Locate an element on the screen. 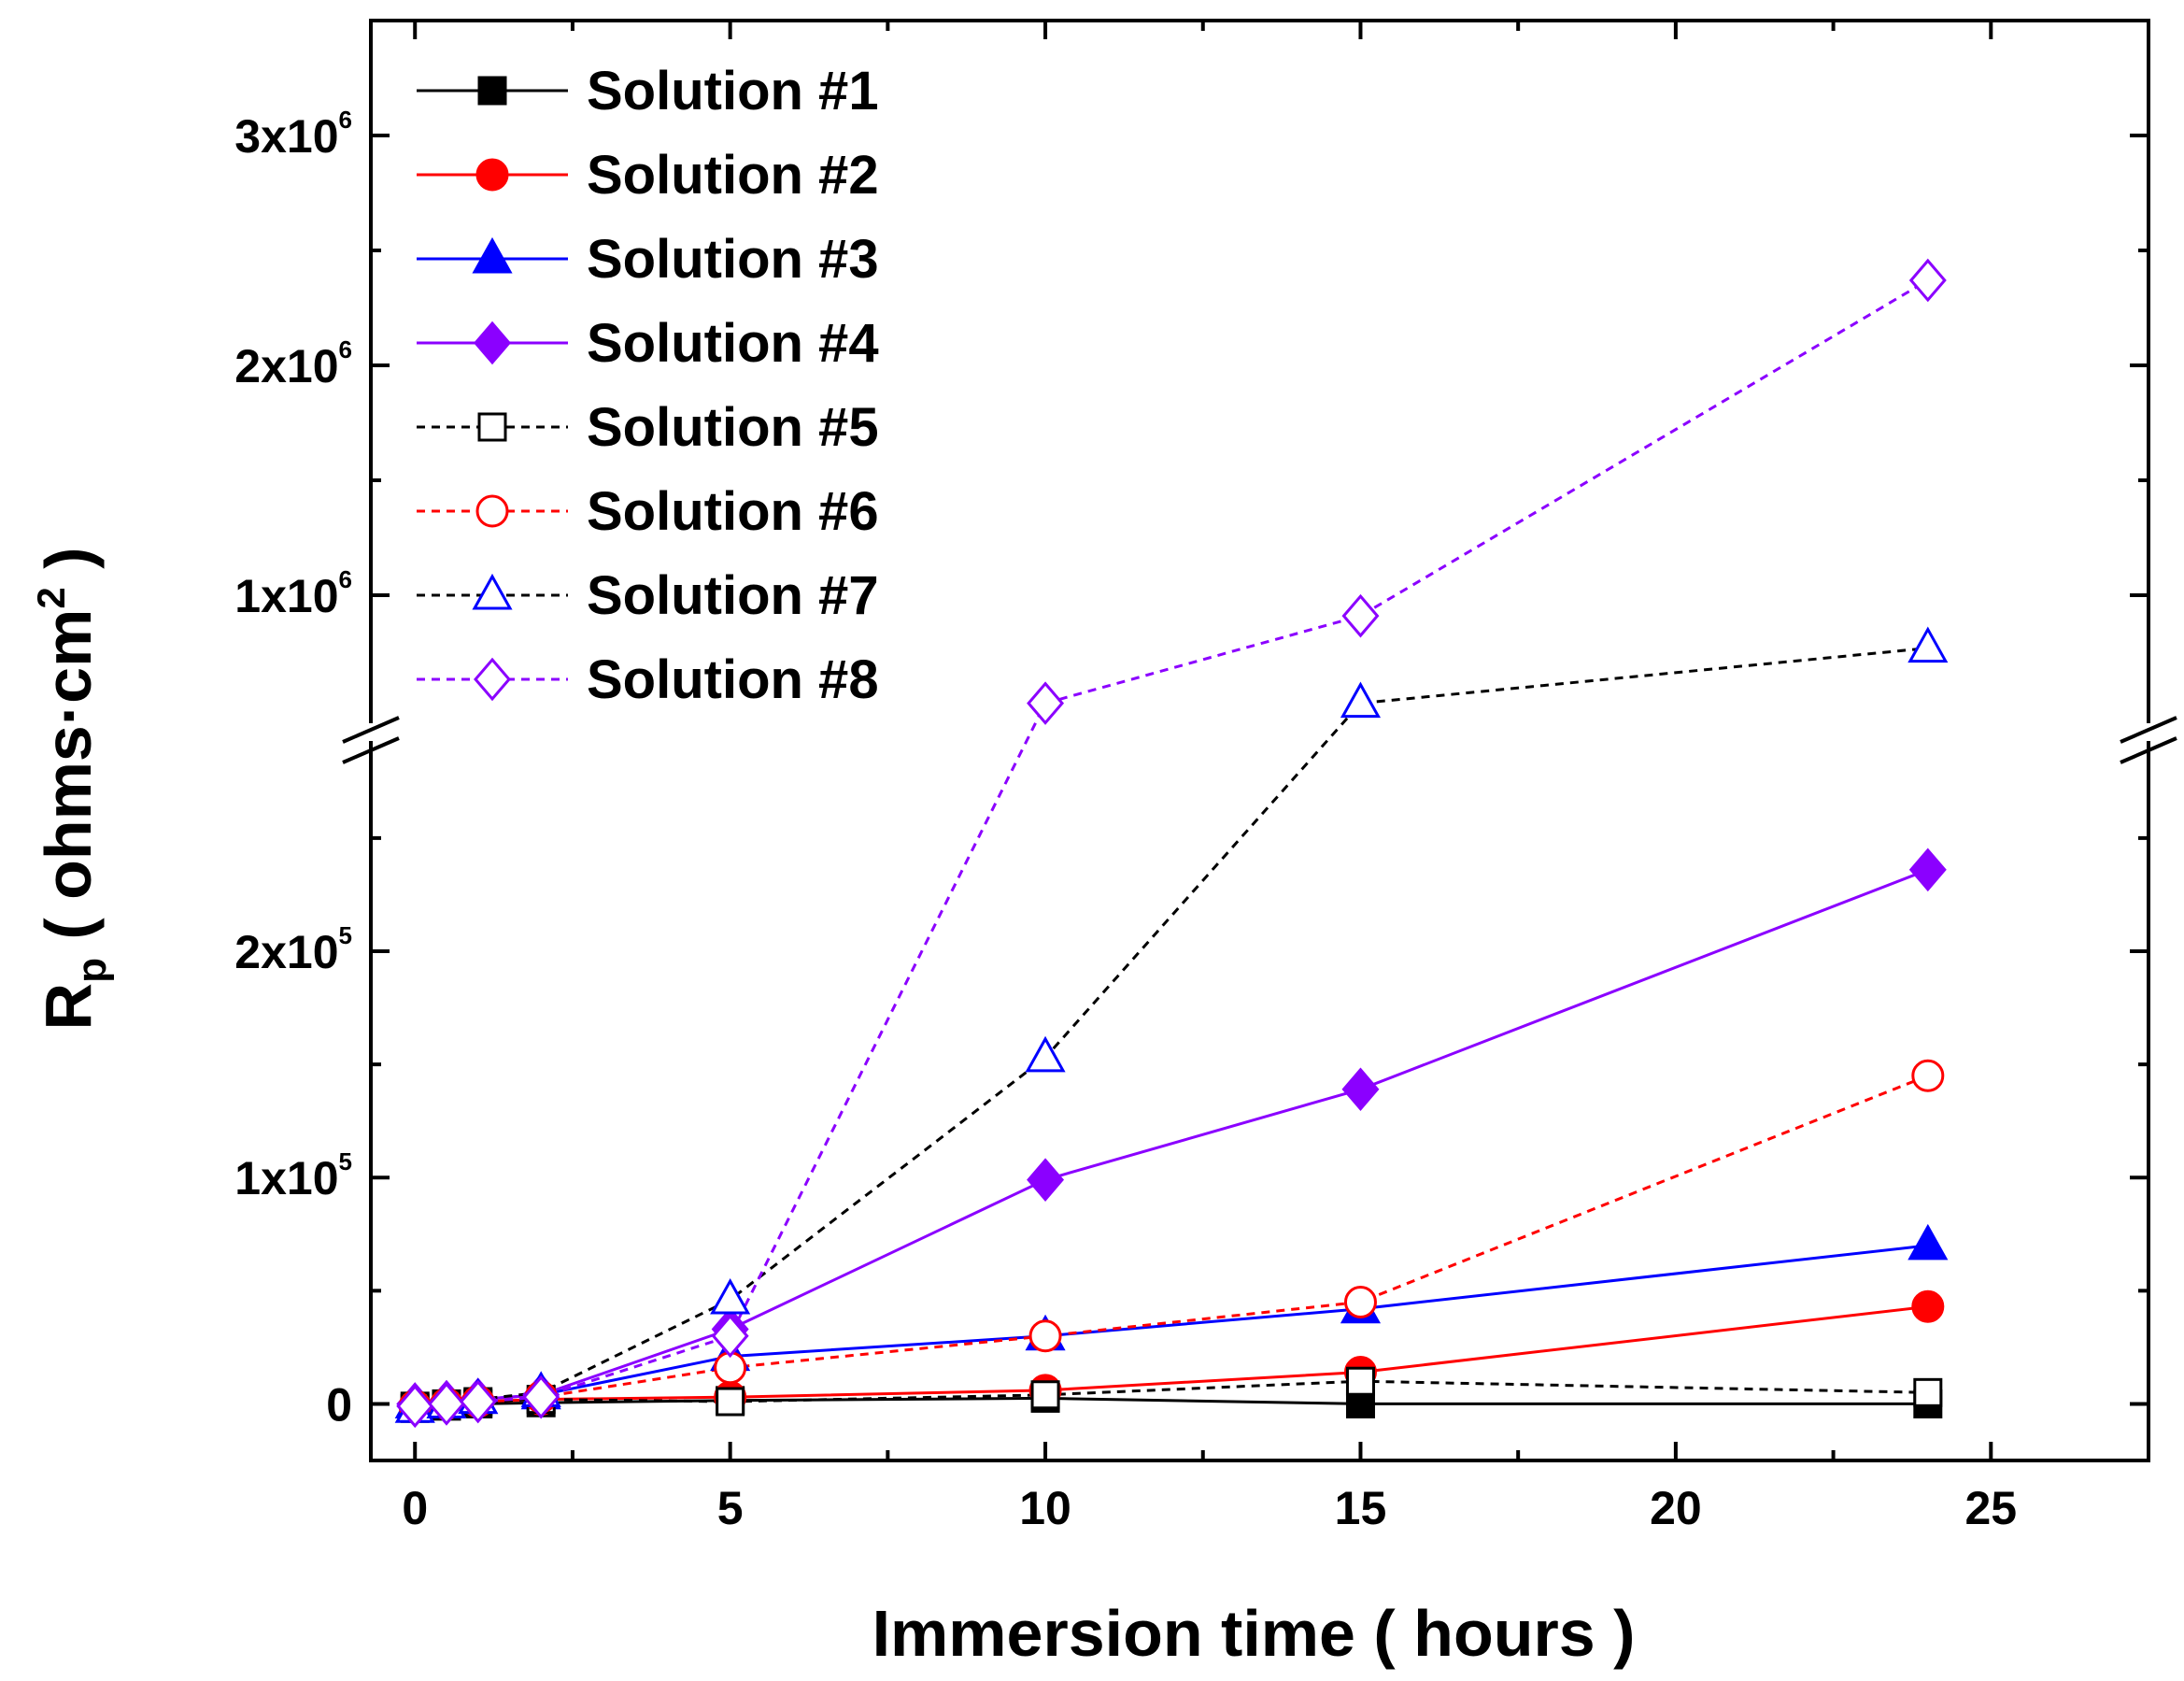  legend-label-solution-6: Solution #6 is located at coordinates (733, 512).